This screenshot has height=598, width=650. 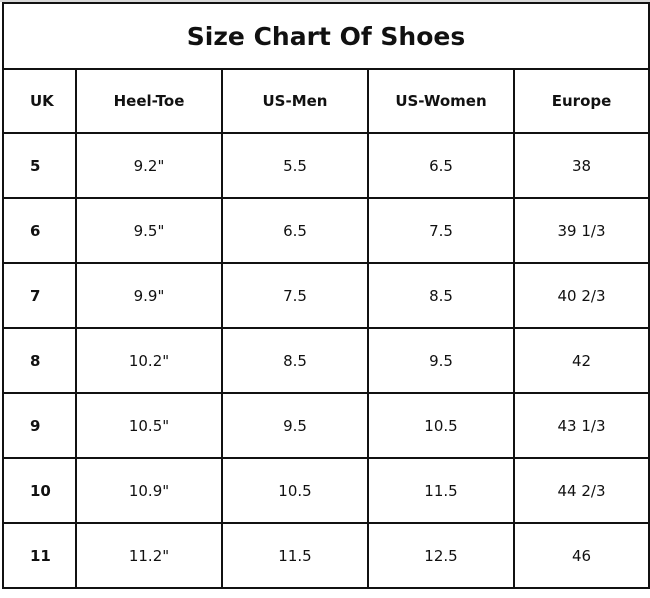 I want to click on table-row: 11 11.2" 11.5 12.5 46, so click(x=326, y=555).